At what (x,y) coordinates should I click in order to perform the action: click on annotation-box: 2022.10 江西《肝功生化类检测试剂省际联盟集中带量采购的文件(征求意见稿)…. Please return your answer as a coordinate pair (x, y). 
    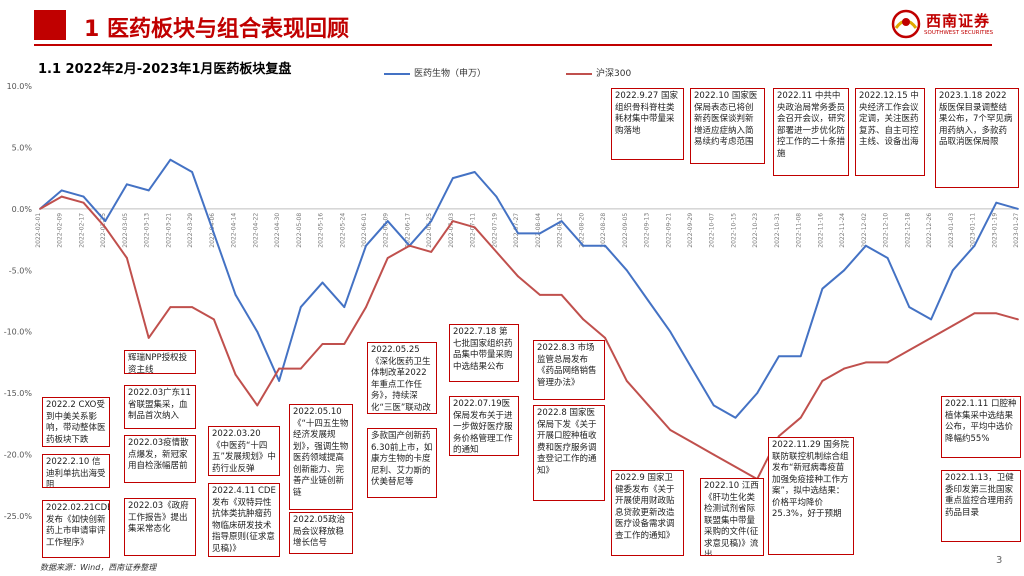
    Looking at the image, I should click on (732, 517).